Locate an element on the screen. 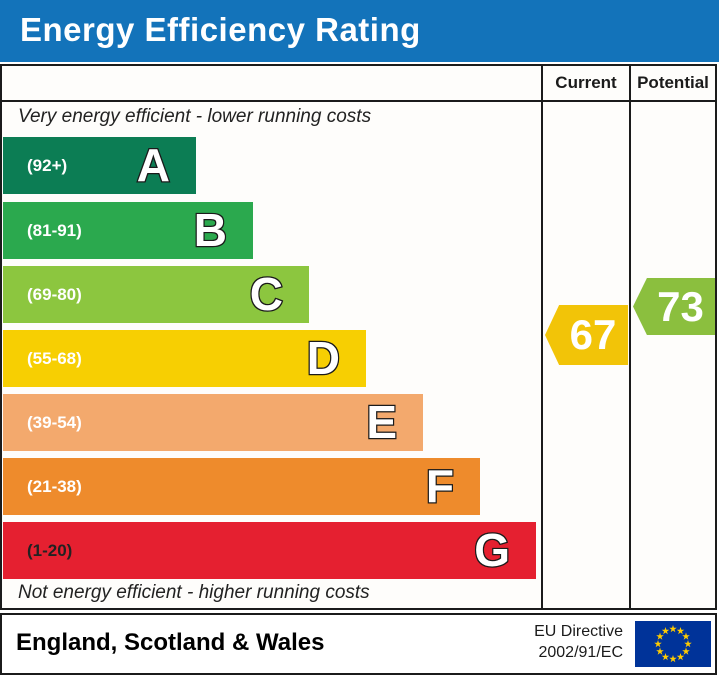 The height and width of the screenshot is (675, 719). band-letter: C is located at coordinates (267, 294).